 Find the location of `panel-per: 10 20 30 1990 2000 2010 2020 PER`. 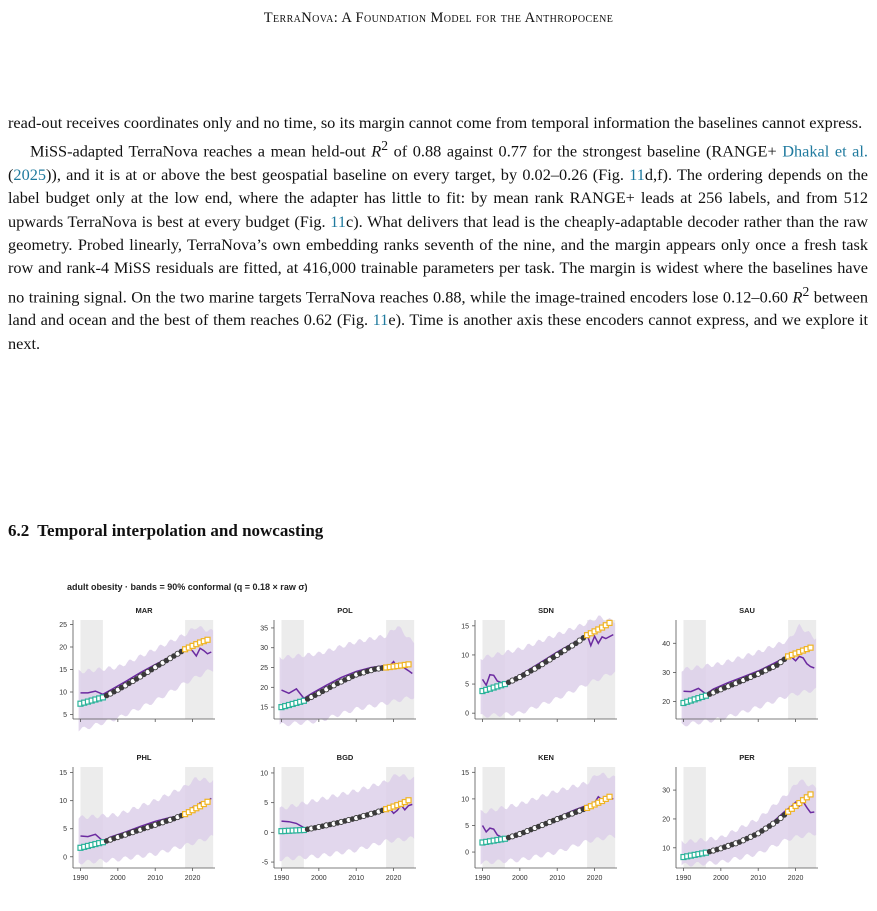

panel-per: 10 20 30 1990 2000 2010 2020 PER is located at coordinates (740, 817).